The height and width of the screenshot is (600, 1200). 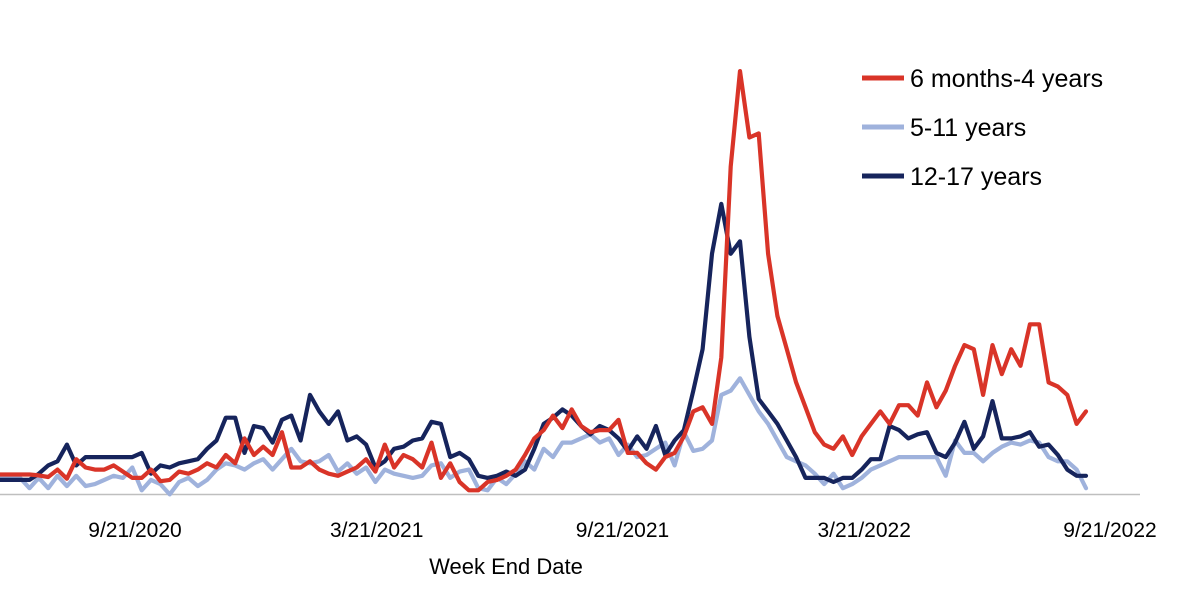 I want to click on x-tick-label: 9/21/2021, so click(x=622, y=530).